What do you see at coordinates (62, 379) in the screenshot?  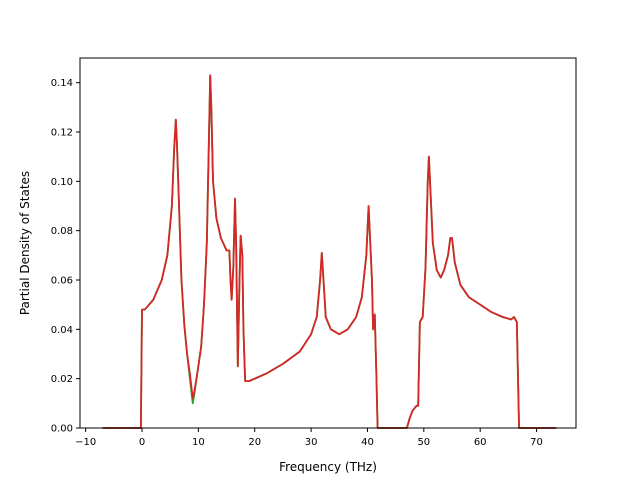 I see `y-tick-label: 0.02` at bounding box center [62, 379].